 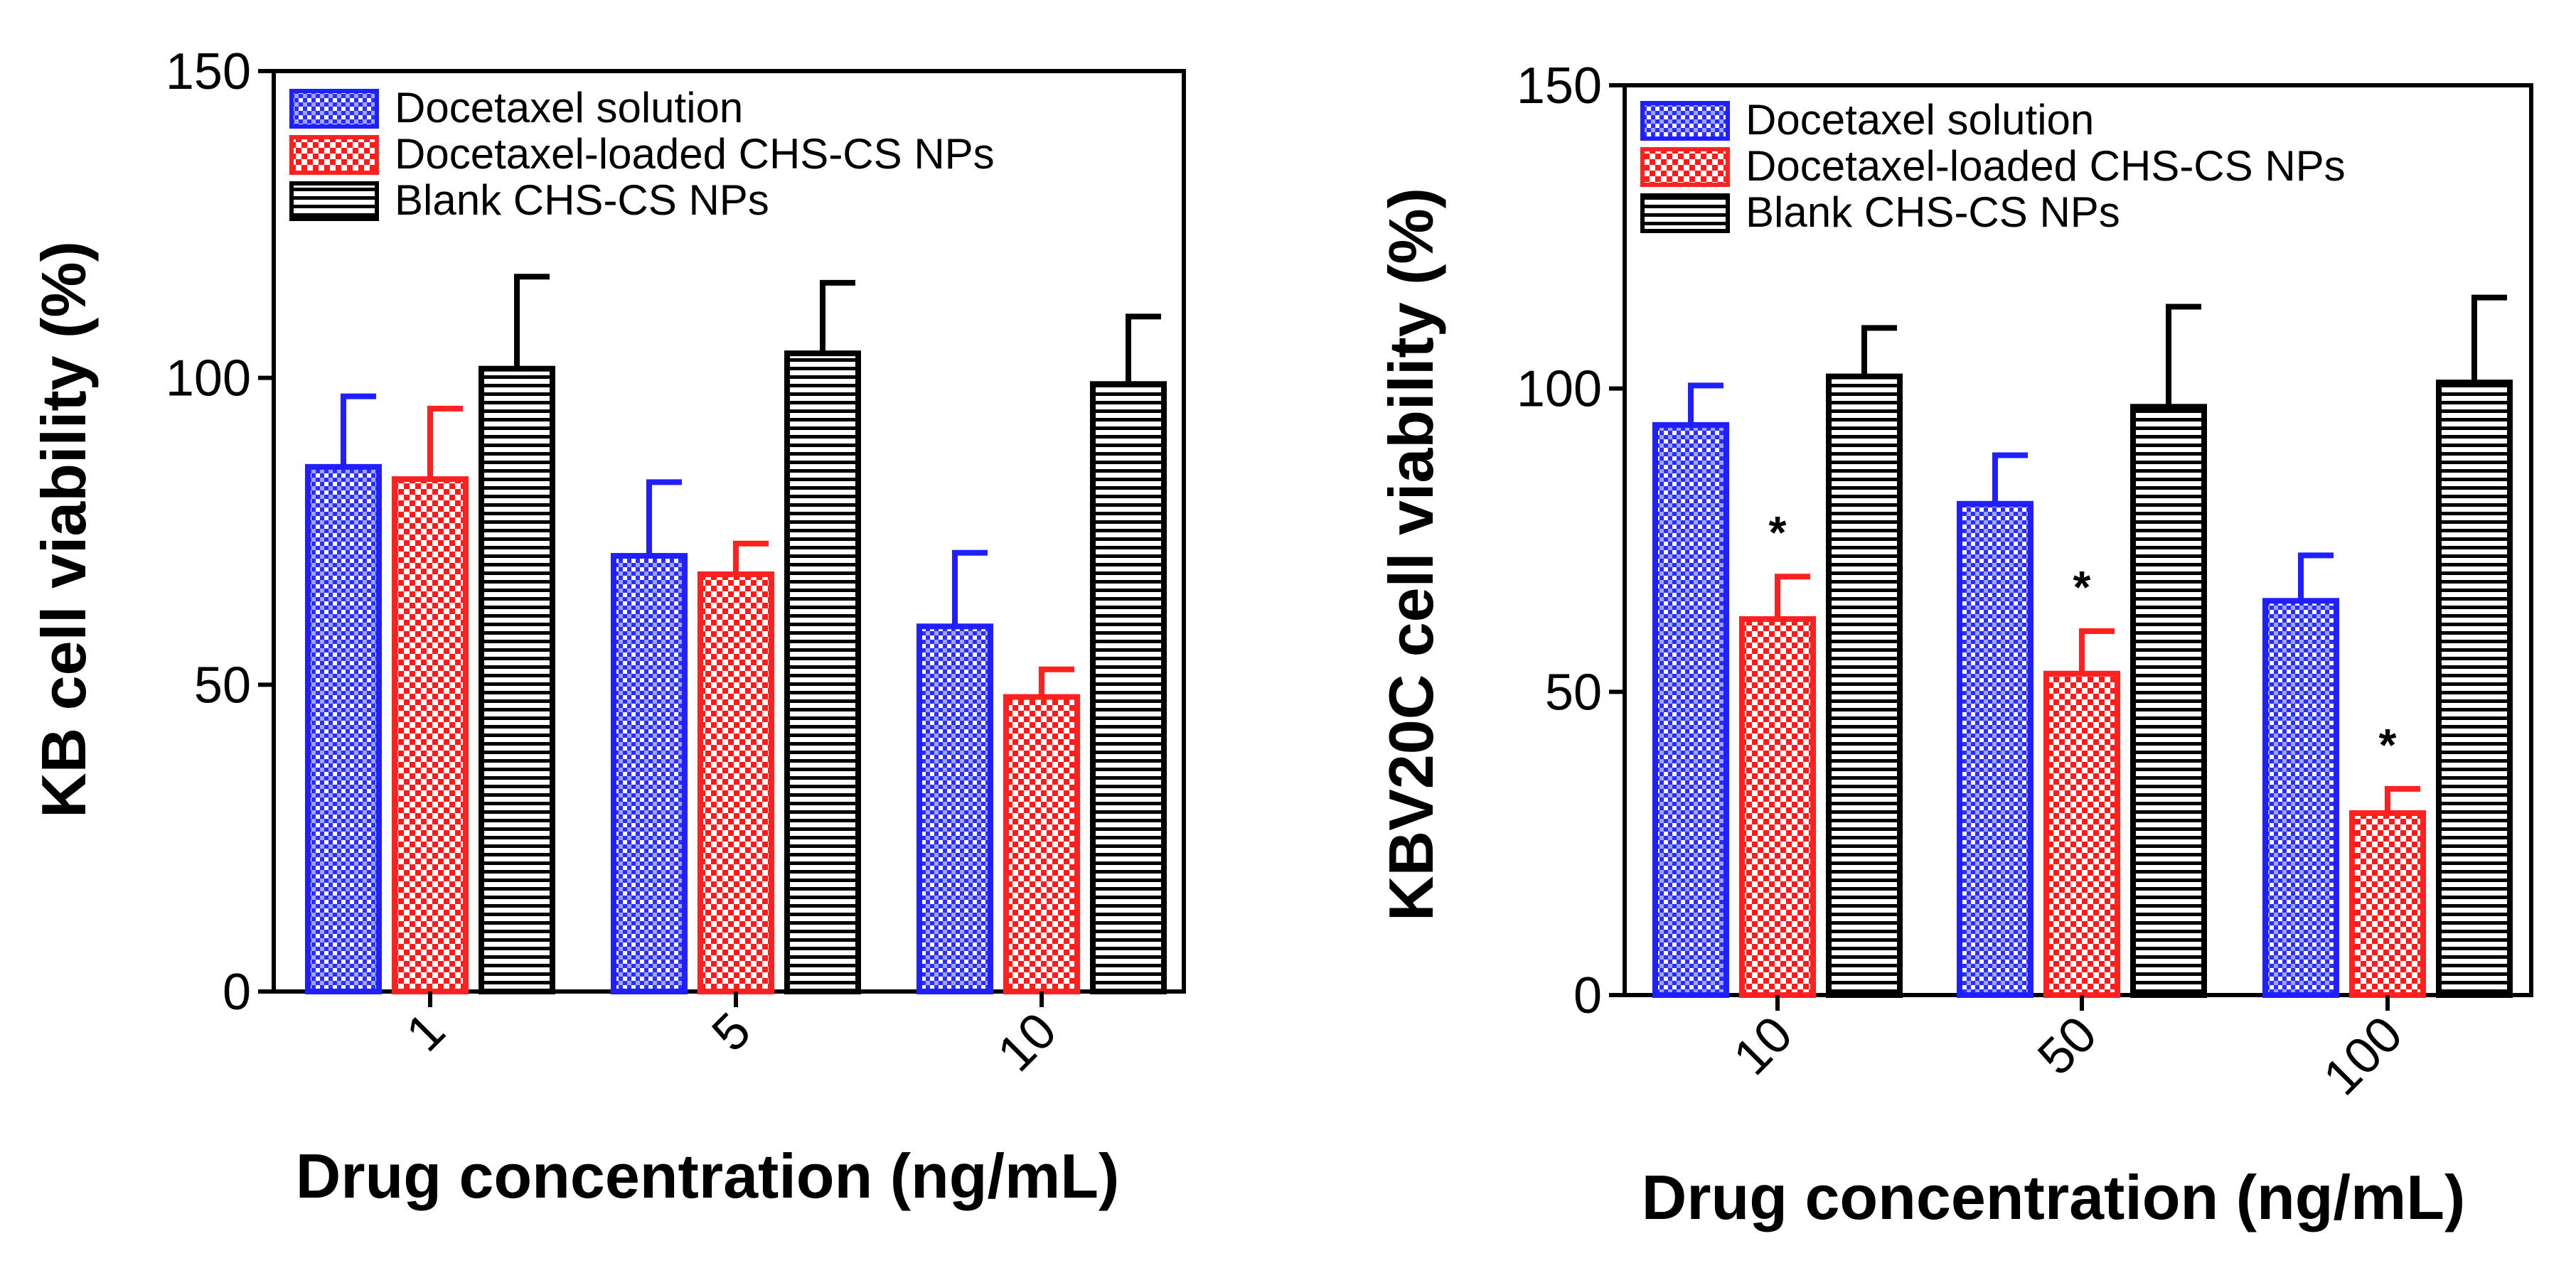 I want to click on x-tick-label: 100, so click(x=2363, y=1056).